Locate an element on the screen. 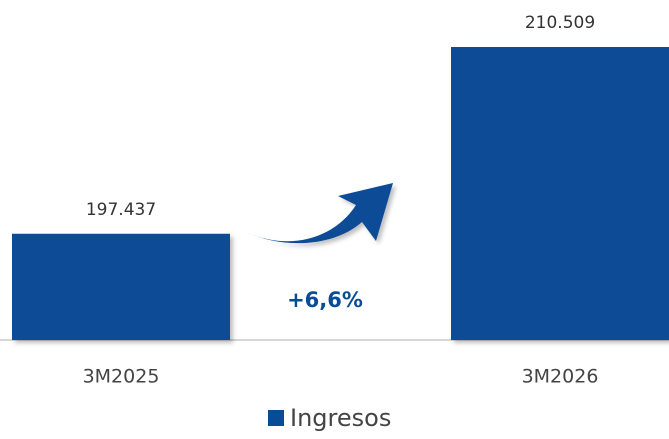 Image resolution: width=669 pixels, height=439 pixels. growth-arrow is located at coordinates (319, 213).